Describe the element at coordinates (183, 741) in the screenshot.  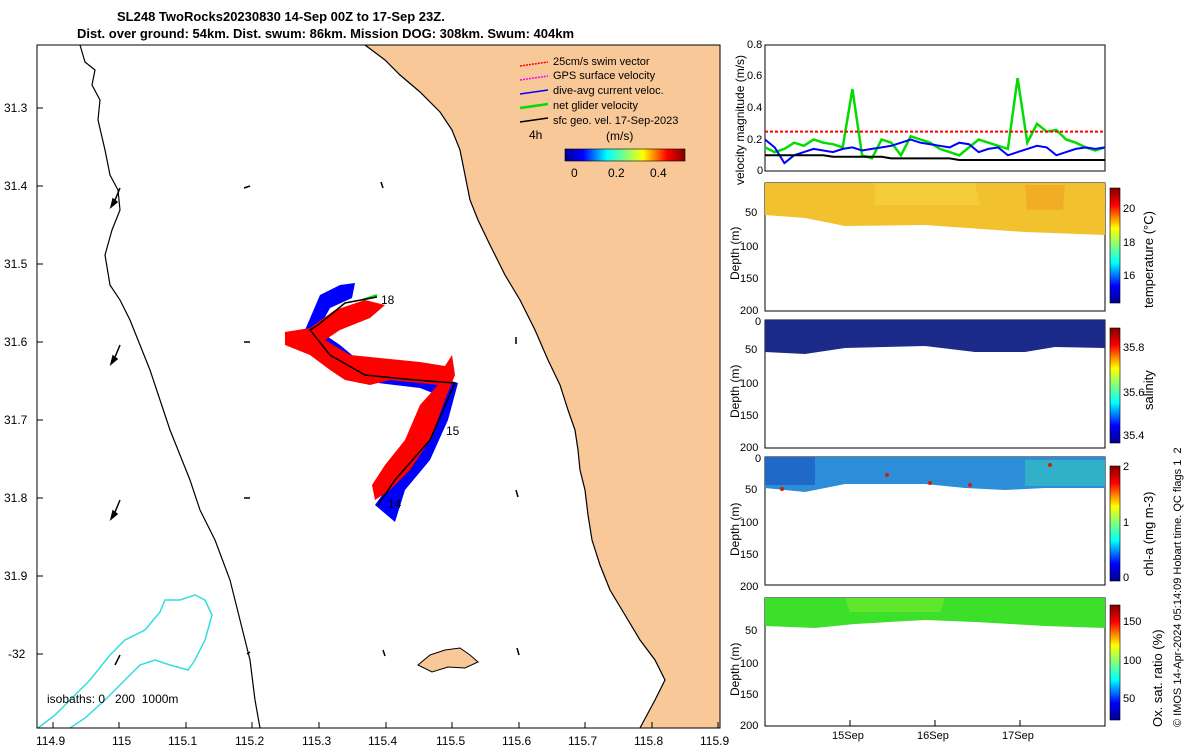
I see `map-xtick: 115.1` at that location.